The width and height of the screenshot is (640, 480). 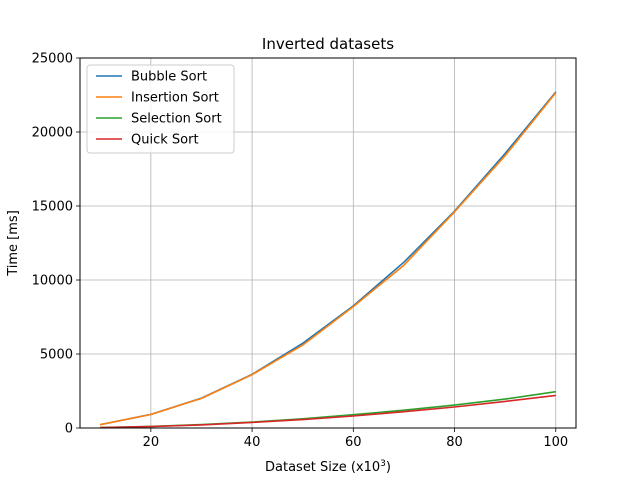 I want to click on y-tick-label: 5000, so click(x=56, y=355).